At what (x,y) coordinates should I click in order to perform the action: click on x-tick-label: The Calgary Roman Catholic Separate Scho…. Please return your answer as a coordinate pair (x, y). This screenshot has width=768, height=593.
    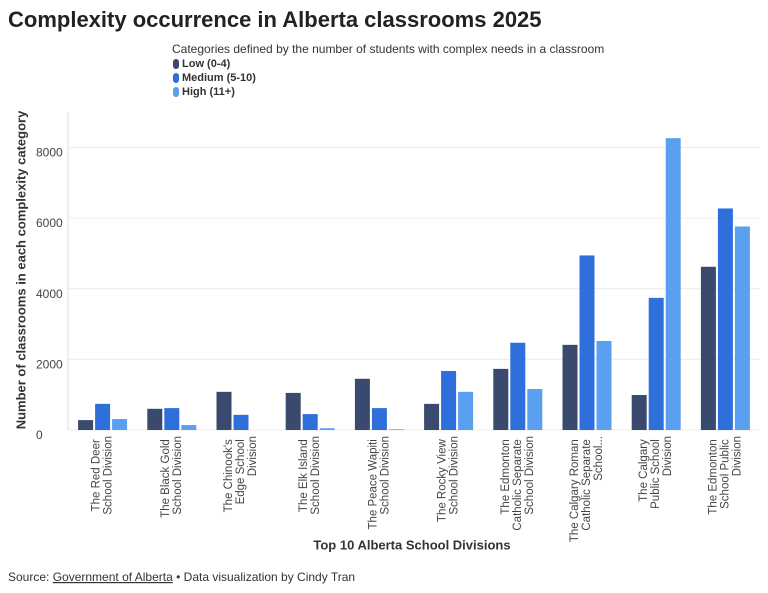
    Looking at the image, I should click on (587, 489).